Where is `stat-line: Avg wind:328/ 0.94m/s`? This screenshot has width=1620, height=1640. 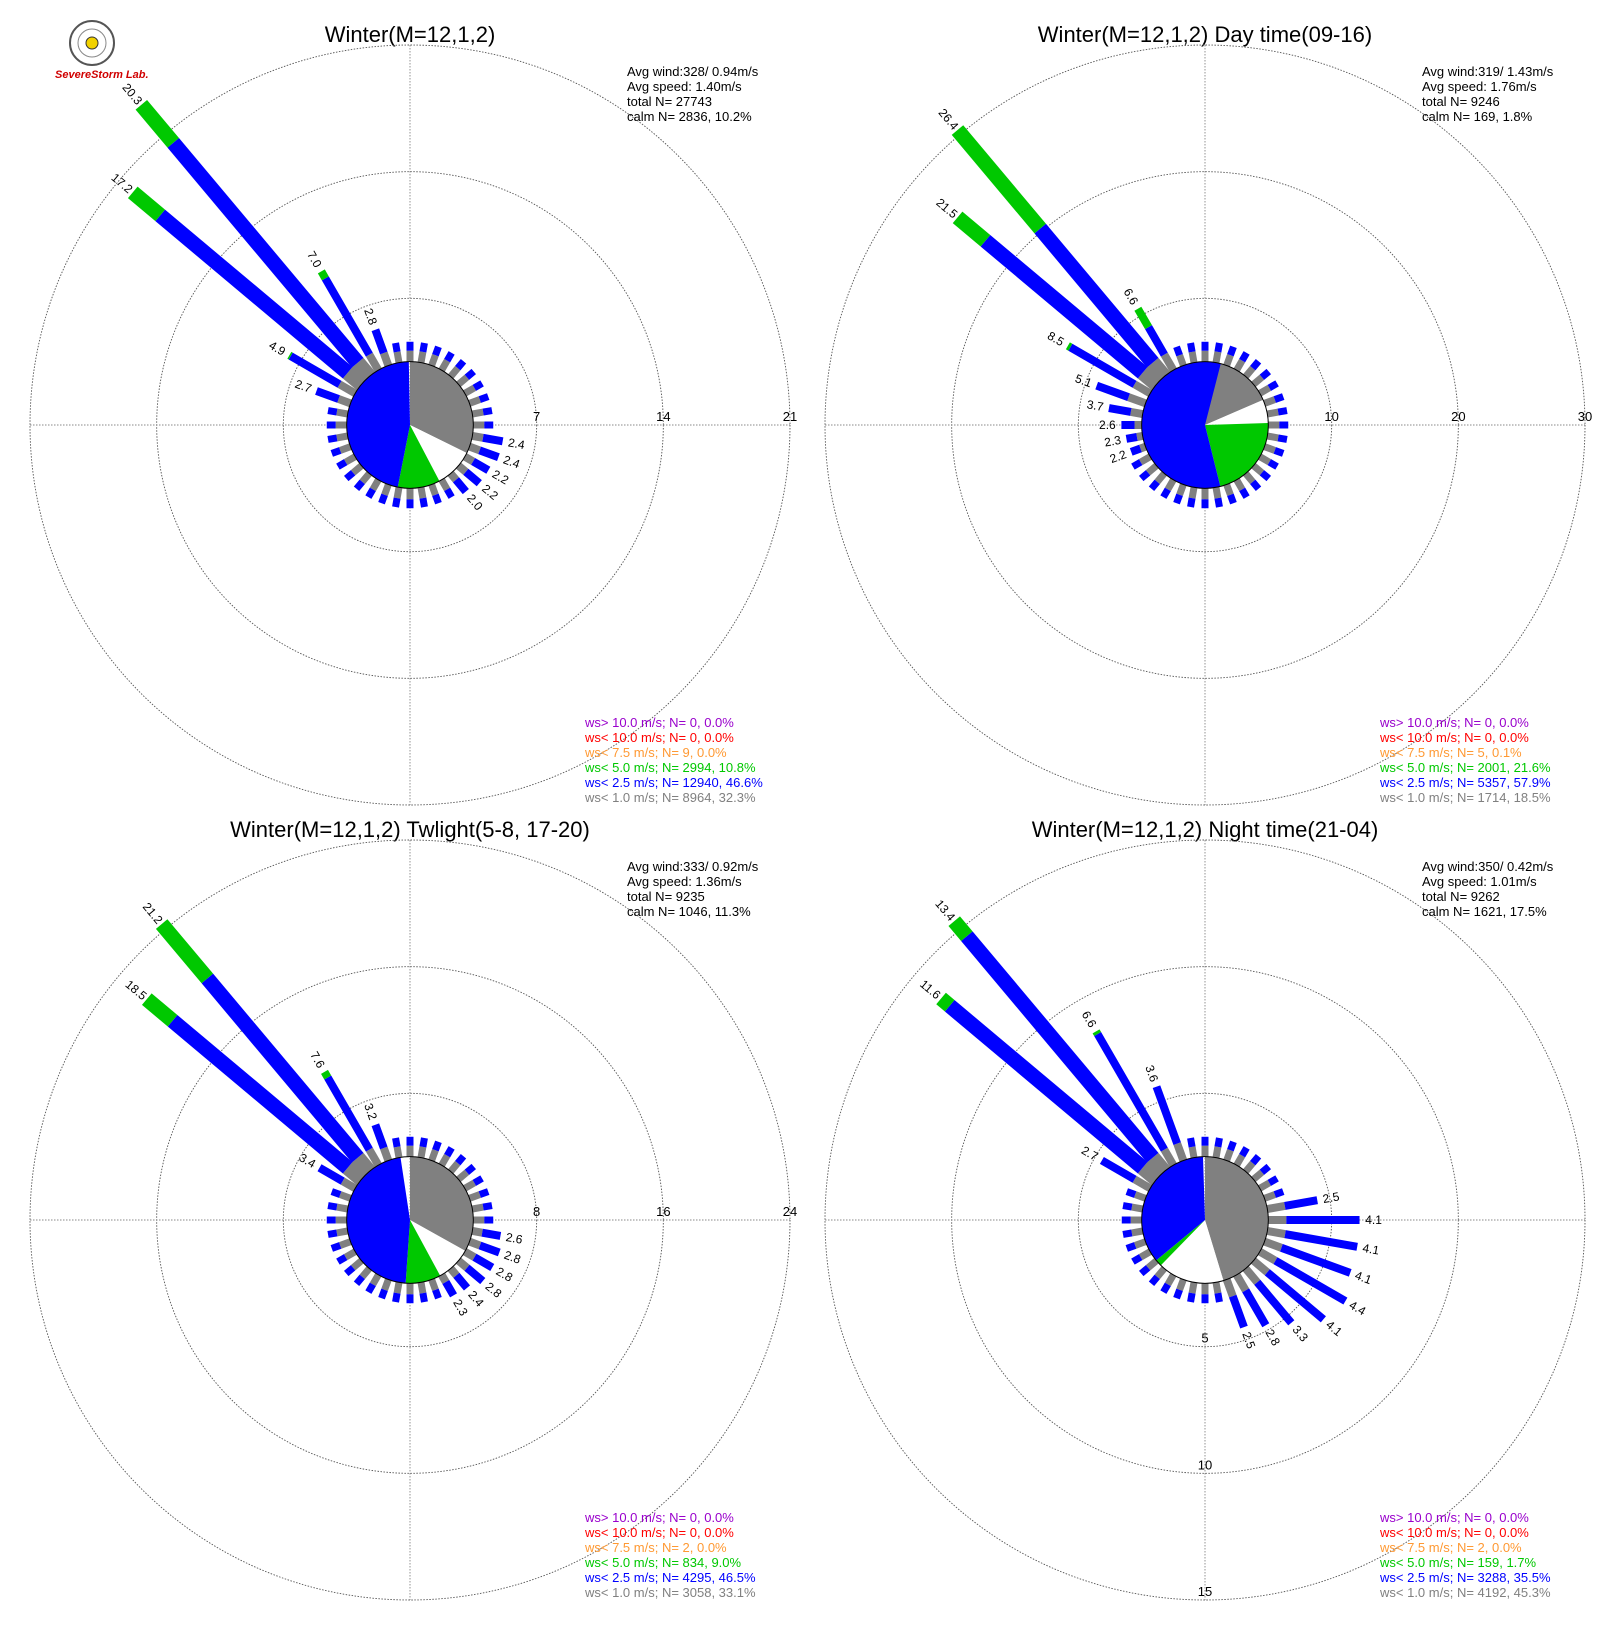 stat-line: Avg wind:328/ 0.94m/s is located at coordinates (693, 71).